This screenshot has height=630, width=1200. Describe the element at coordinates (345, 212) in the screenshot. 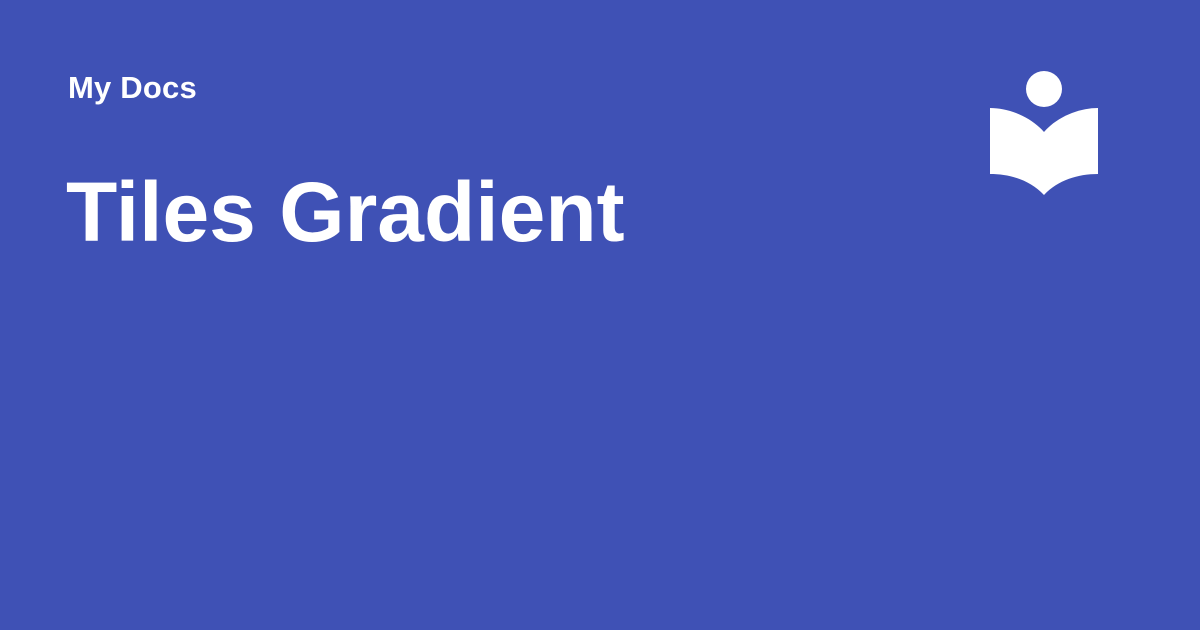

I see `page-title: Tiles Gradient` at that location.